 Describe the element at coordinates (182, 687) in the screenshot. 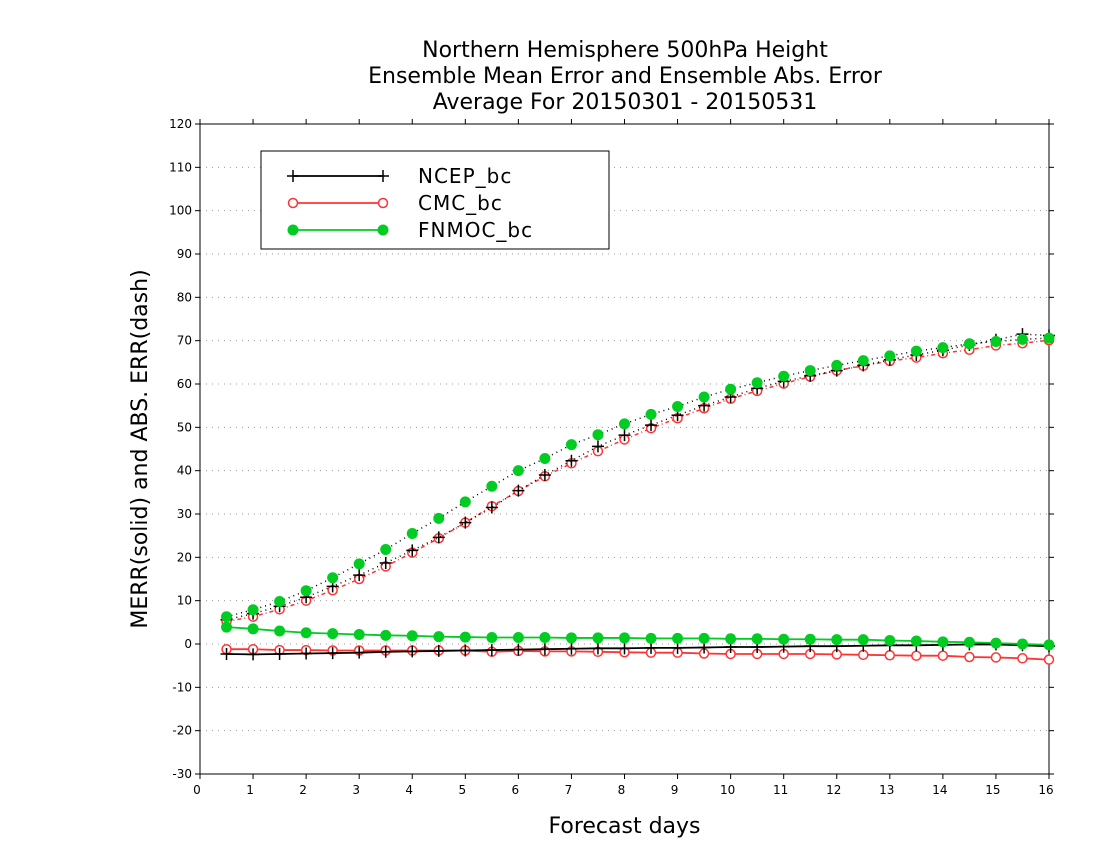

I see `y-tick-label: -10` at that location.